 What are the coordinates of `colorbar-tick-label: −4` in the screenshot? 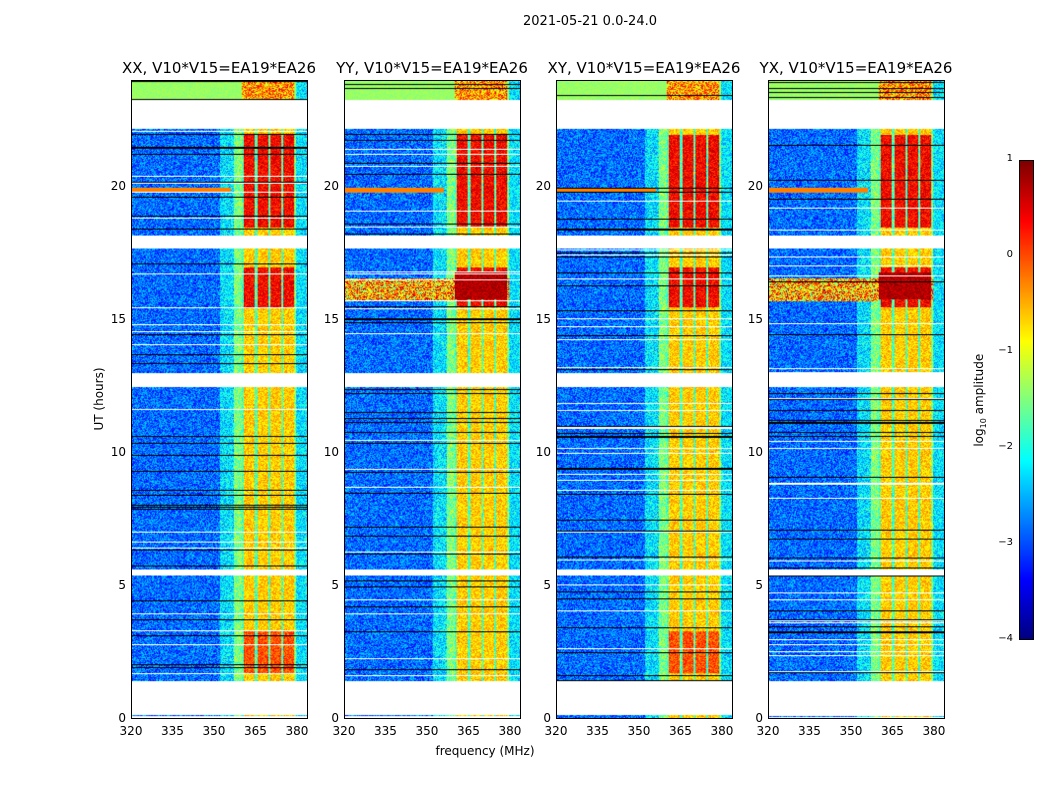 It's located at (1005, 638).